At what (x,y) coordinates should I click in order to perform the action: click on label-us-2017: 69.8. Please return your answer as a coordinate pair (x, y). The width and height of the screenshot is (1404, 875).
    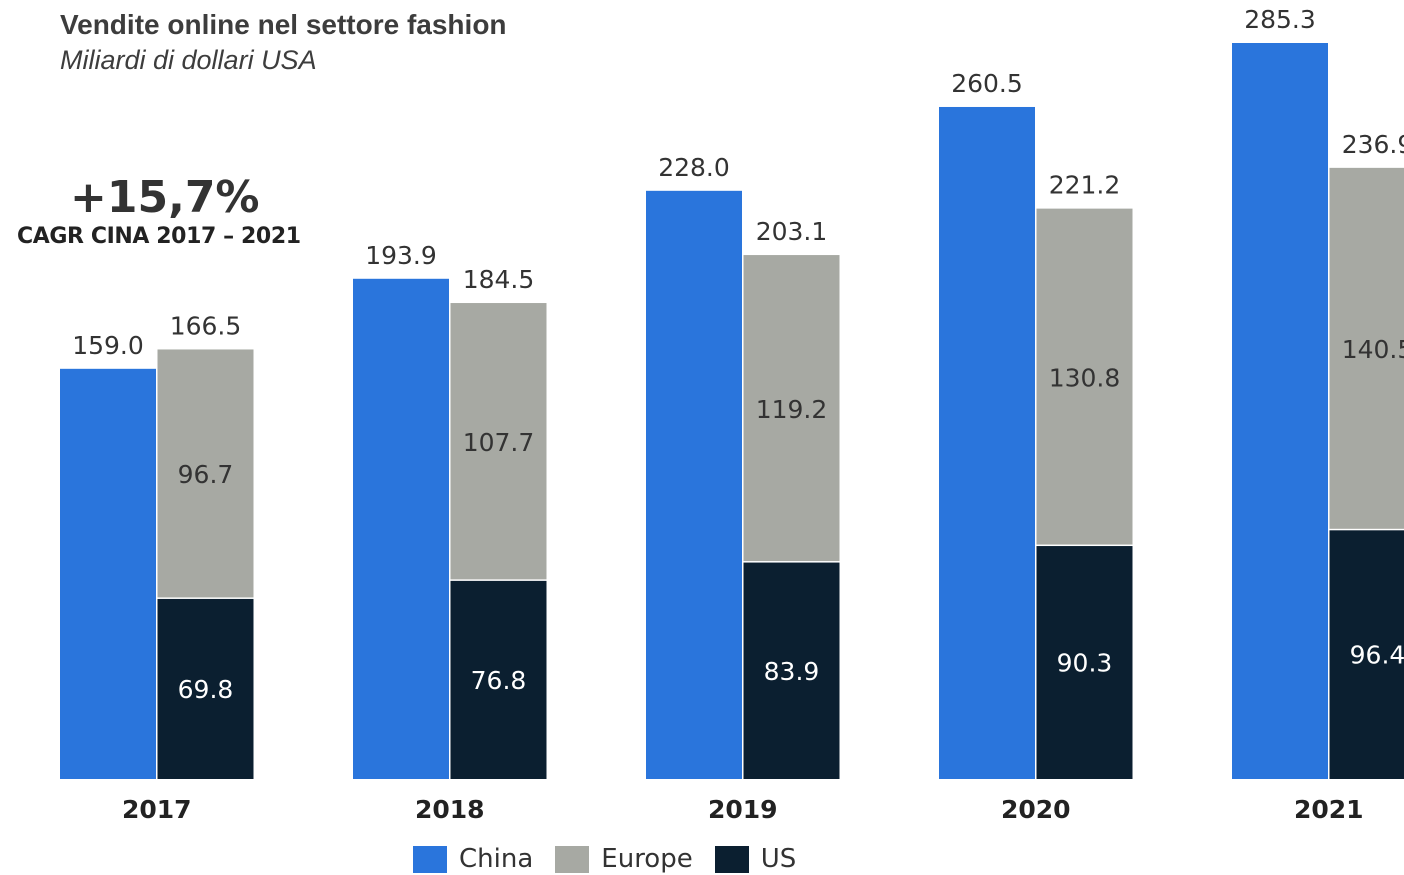
    Looking at the image, I should click on (206, 689).